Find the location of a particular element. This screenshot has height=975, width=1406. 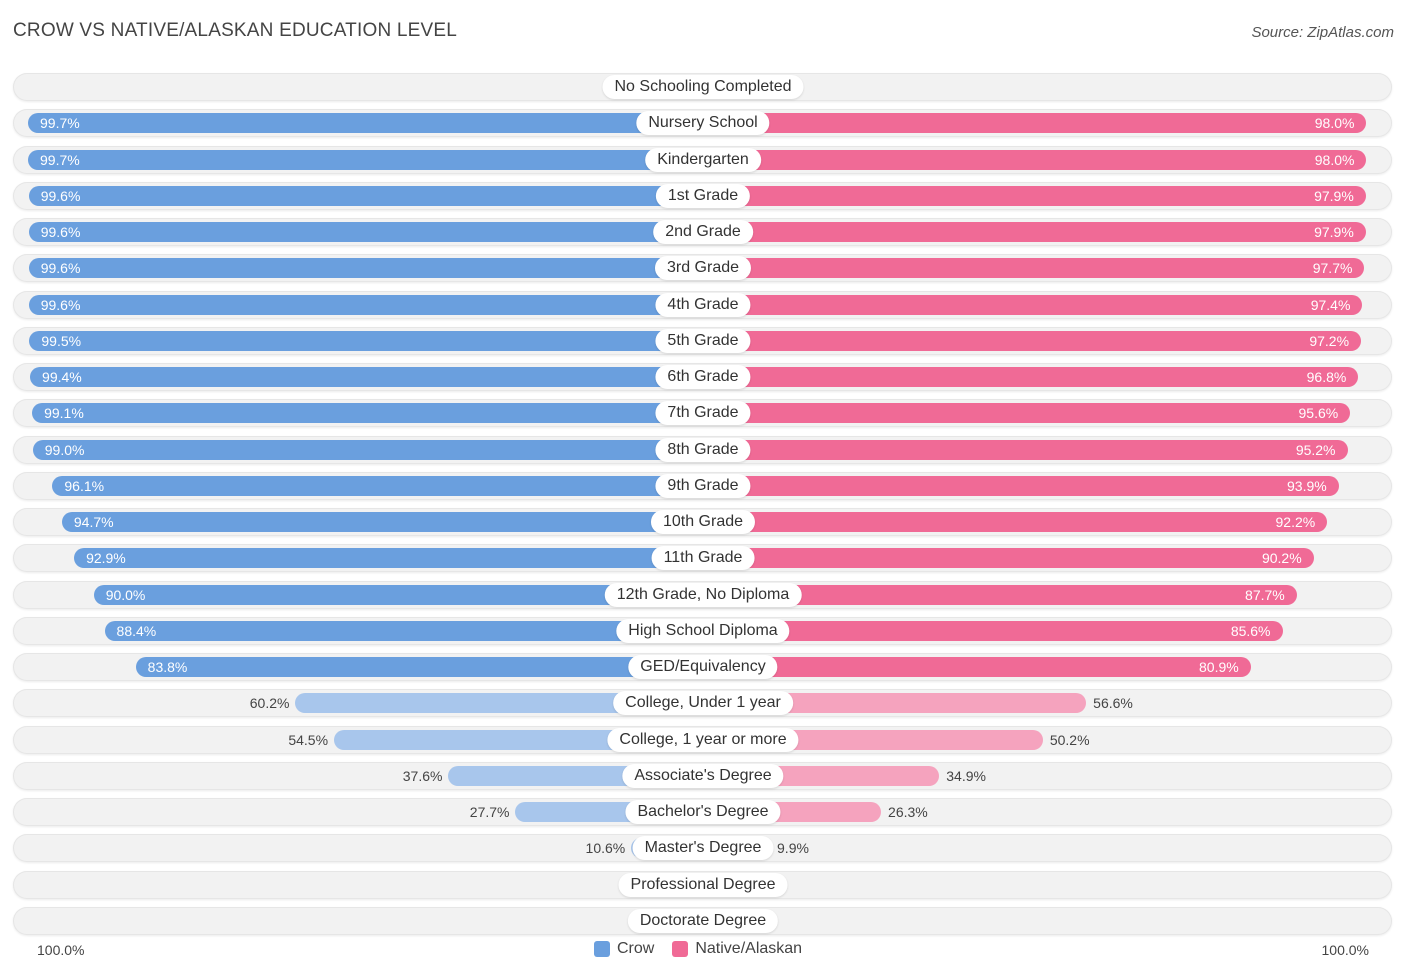

category-label: Bachelor's Degree is located at coordinates (703, 812).